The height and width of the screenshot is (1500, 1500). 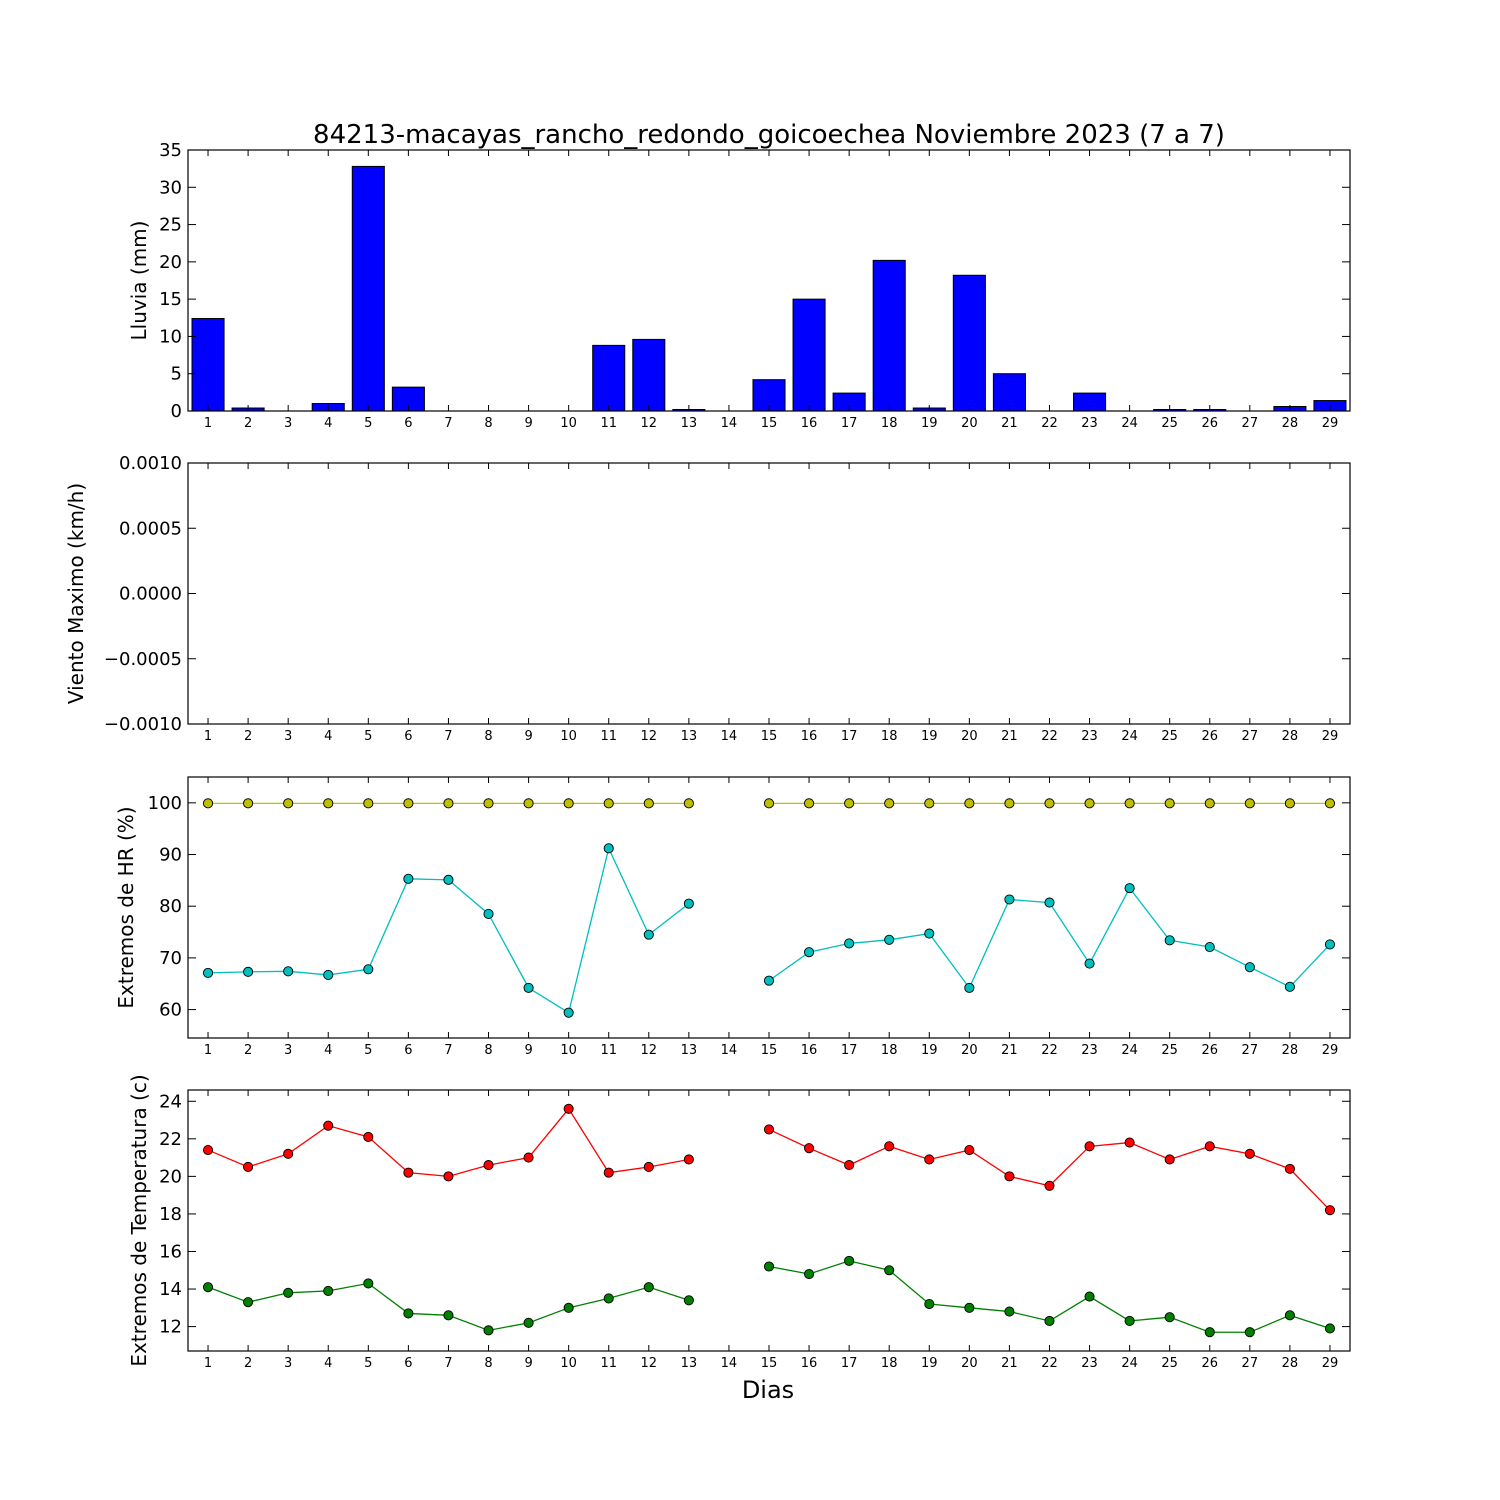 What do you see at coordinates (248, 1050) in the screenshot?
I see `humidity-xtick-label: 2` at bounding box center [248, 1050].